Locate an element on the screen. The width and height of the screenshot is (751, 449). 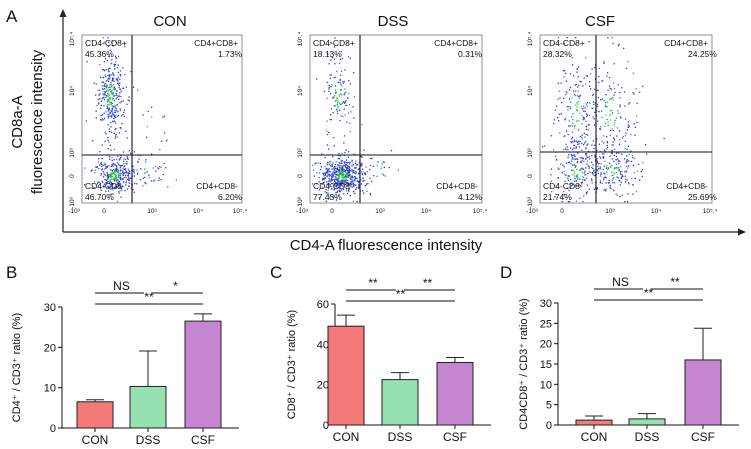
y-tick-label: 10³ is located at coordinates (72, 152).